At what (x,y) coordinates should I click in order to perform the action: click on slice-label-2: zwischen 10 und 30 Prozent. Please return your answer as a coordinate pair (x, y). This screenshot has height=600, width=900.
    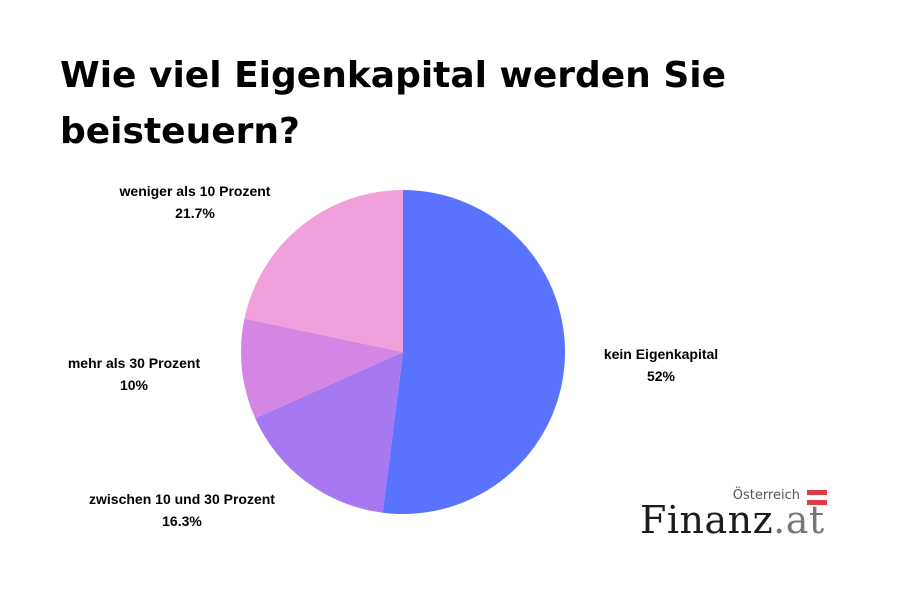
    Looking at the image, I should click on (182, 499).